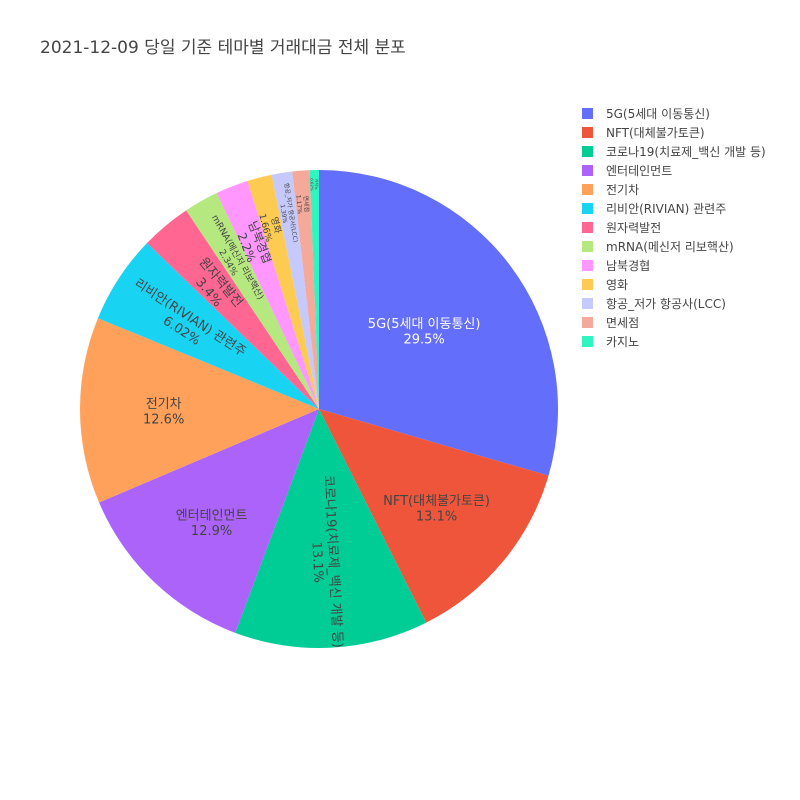 The height and width of the screenshot is (800, 800). I want to click on legend-label-0: 5G(5세대 이동통신), so click(658, 114).